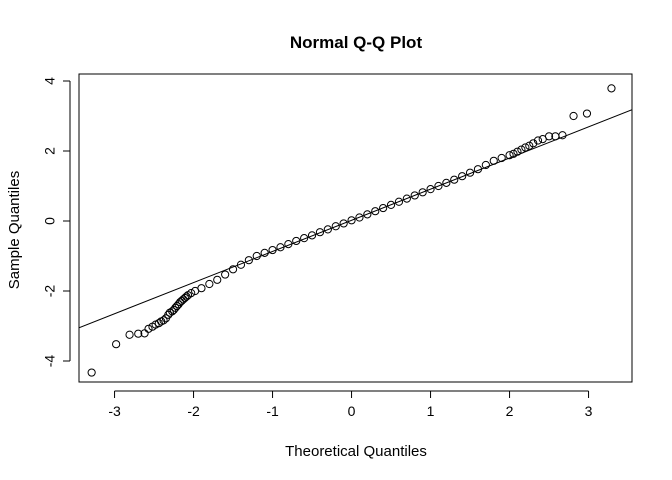 This screenshot has height=480, width=672. What do you see at coordinates (589, 411) in the screenshot?
I see `x-tick-label: 3` at bounding box center [589, 411].